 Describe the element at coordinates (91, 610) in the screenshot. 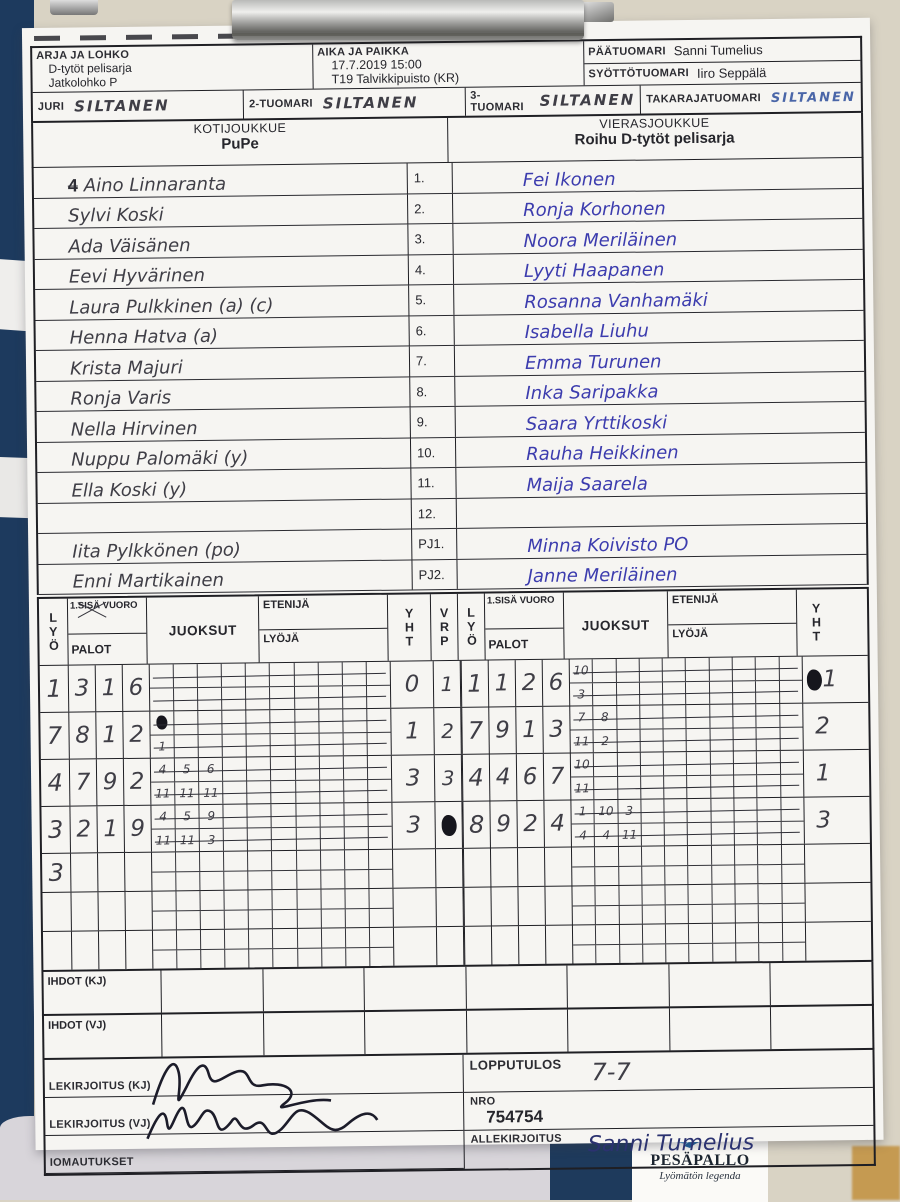

I see `x-mark` at that location.